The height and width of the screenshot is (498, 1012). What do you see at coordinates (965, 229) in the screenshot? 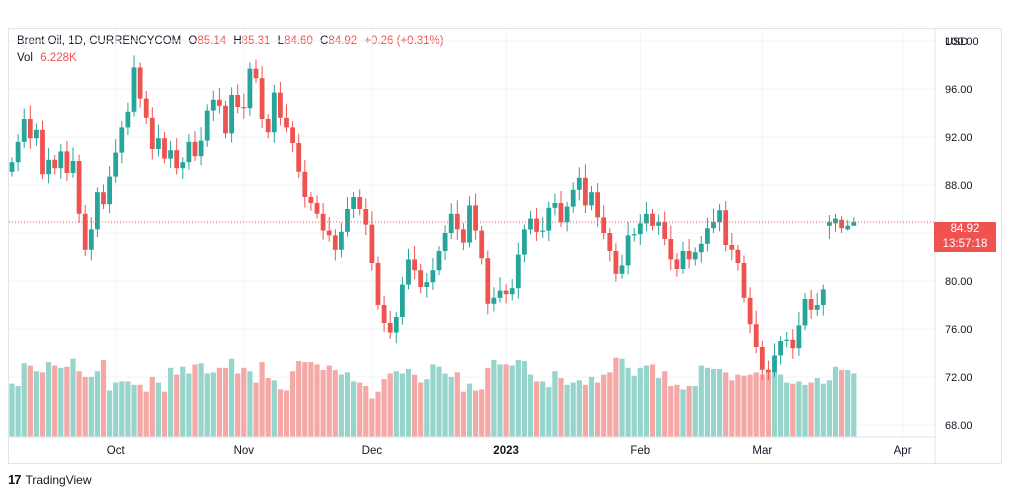
I see `last-price: 84.92` at bounding box center [965, 229].